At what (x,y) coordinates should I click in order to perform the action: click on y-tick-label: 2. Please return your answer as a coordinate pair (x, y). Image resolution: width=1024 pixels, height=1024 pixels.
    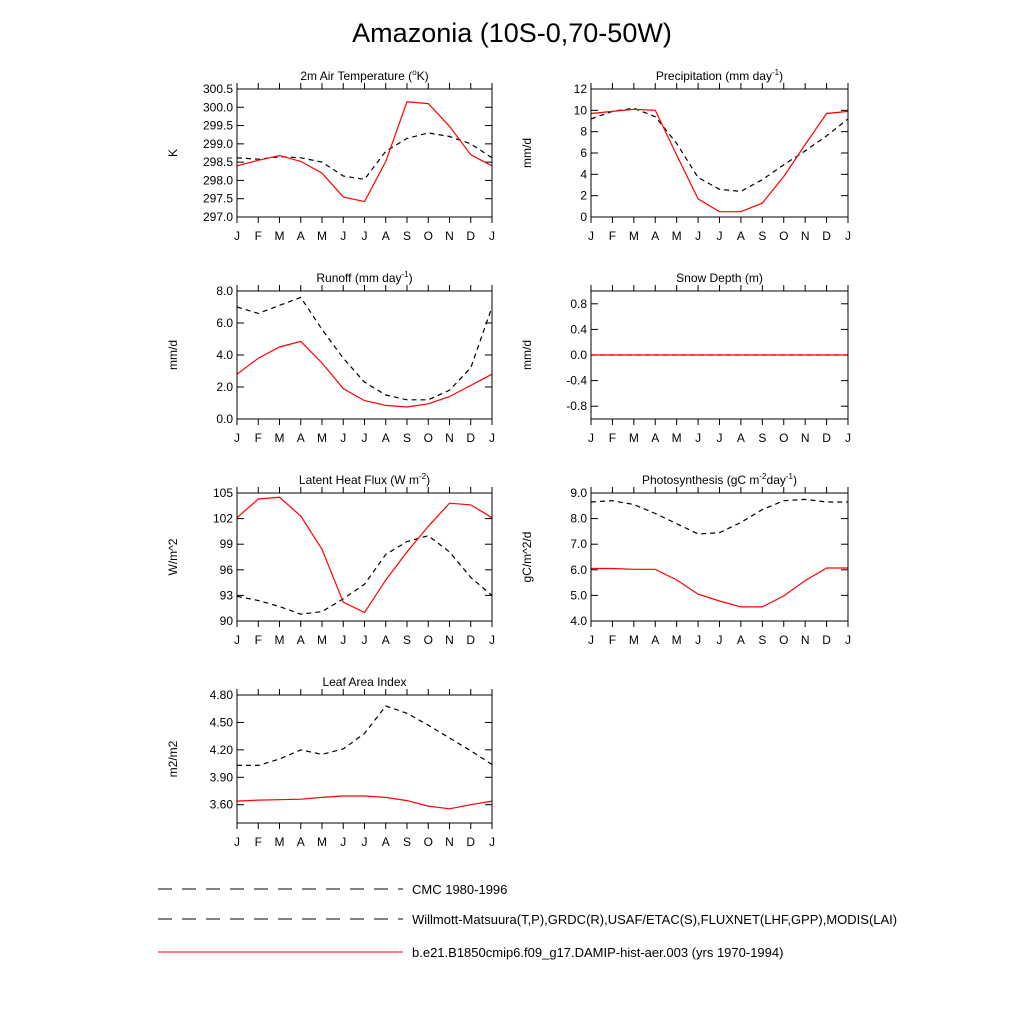
    Looking at the image, I should click on (583, 196).